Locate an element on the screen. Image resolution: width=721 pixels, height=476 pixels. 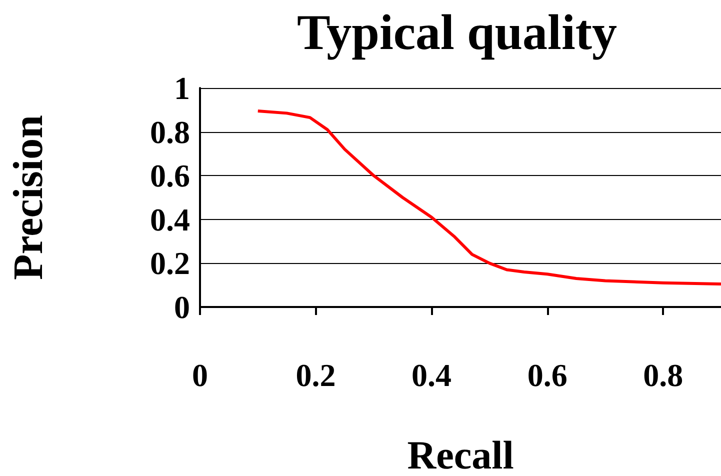
x-tick-label: 0.6 is located at coordinates (547, 375).